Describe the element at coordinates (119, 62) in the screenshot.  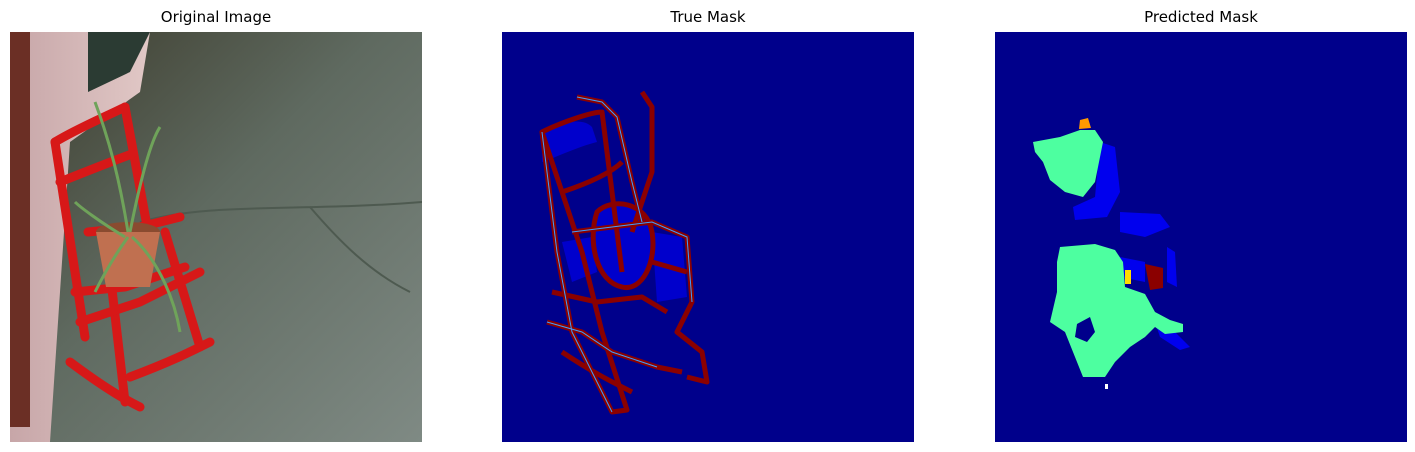
I see `doorway` at that location.